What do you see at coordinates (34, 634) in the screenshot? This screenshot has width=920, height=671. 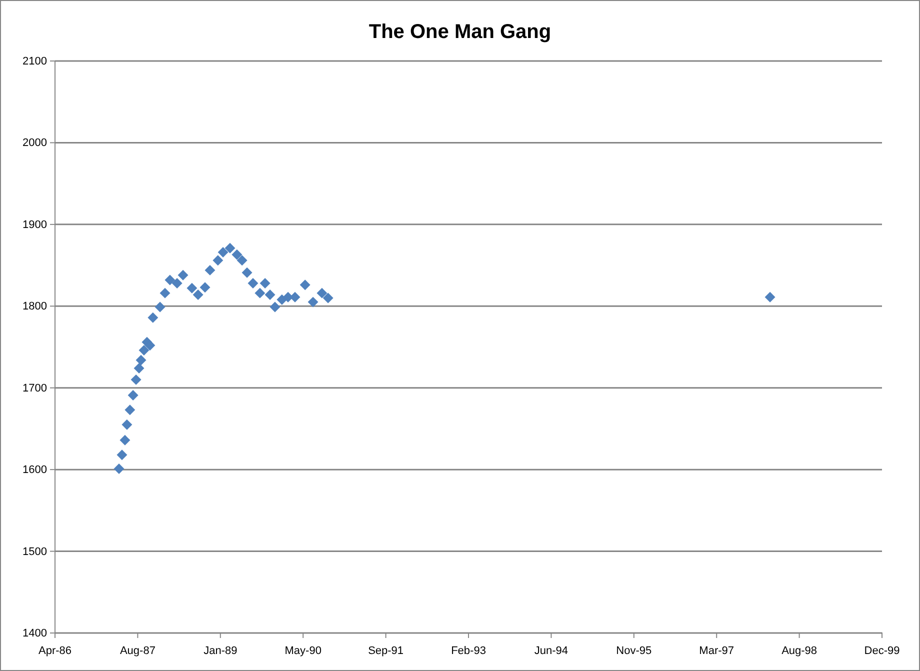 I see `y-tick-label: 1400` at bounding box center [34, 634].